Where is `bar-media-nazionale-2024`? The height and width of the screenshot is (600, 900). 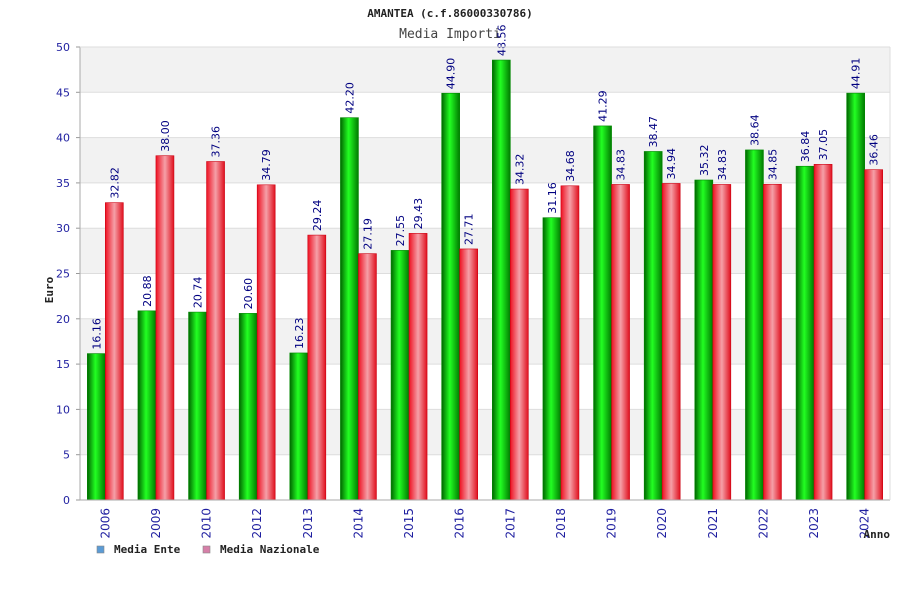
bar-media-nazionale-2024 is located at coordinates (873, 335).